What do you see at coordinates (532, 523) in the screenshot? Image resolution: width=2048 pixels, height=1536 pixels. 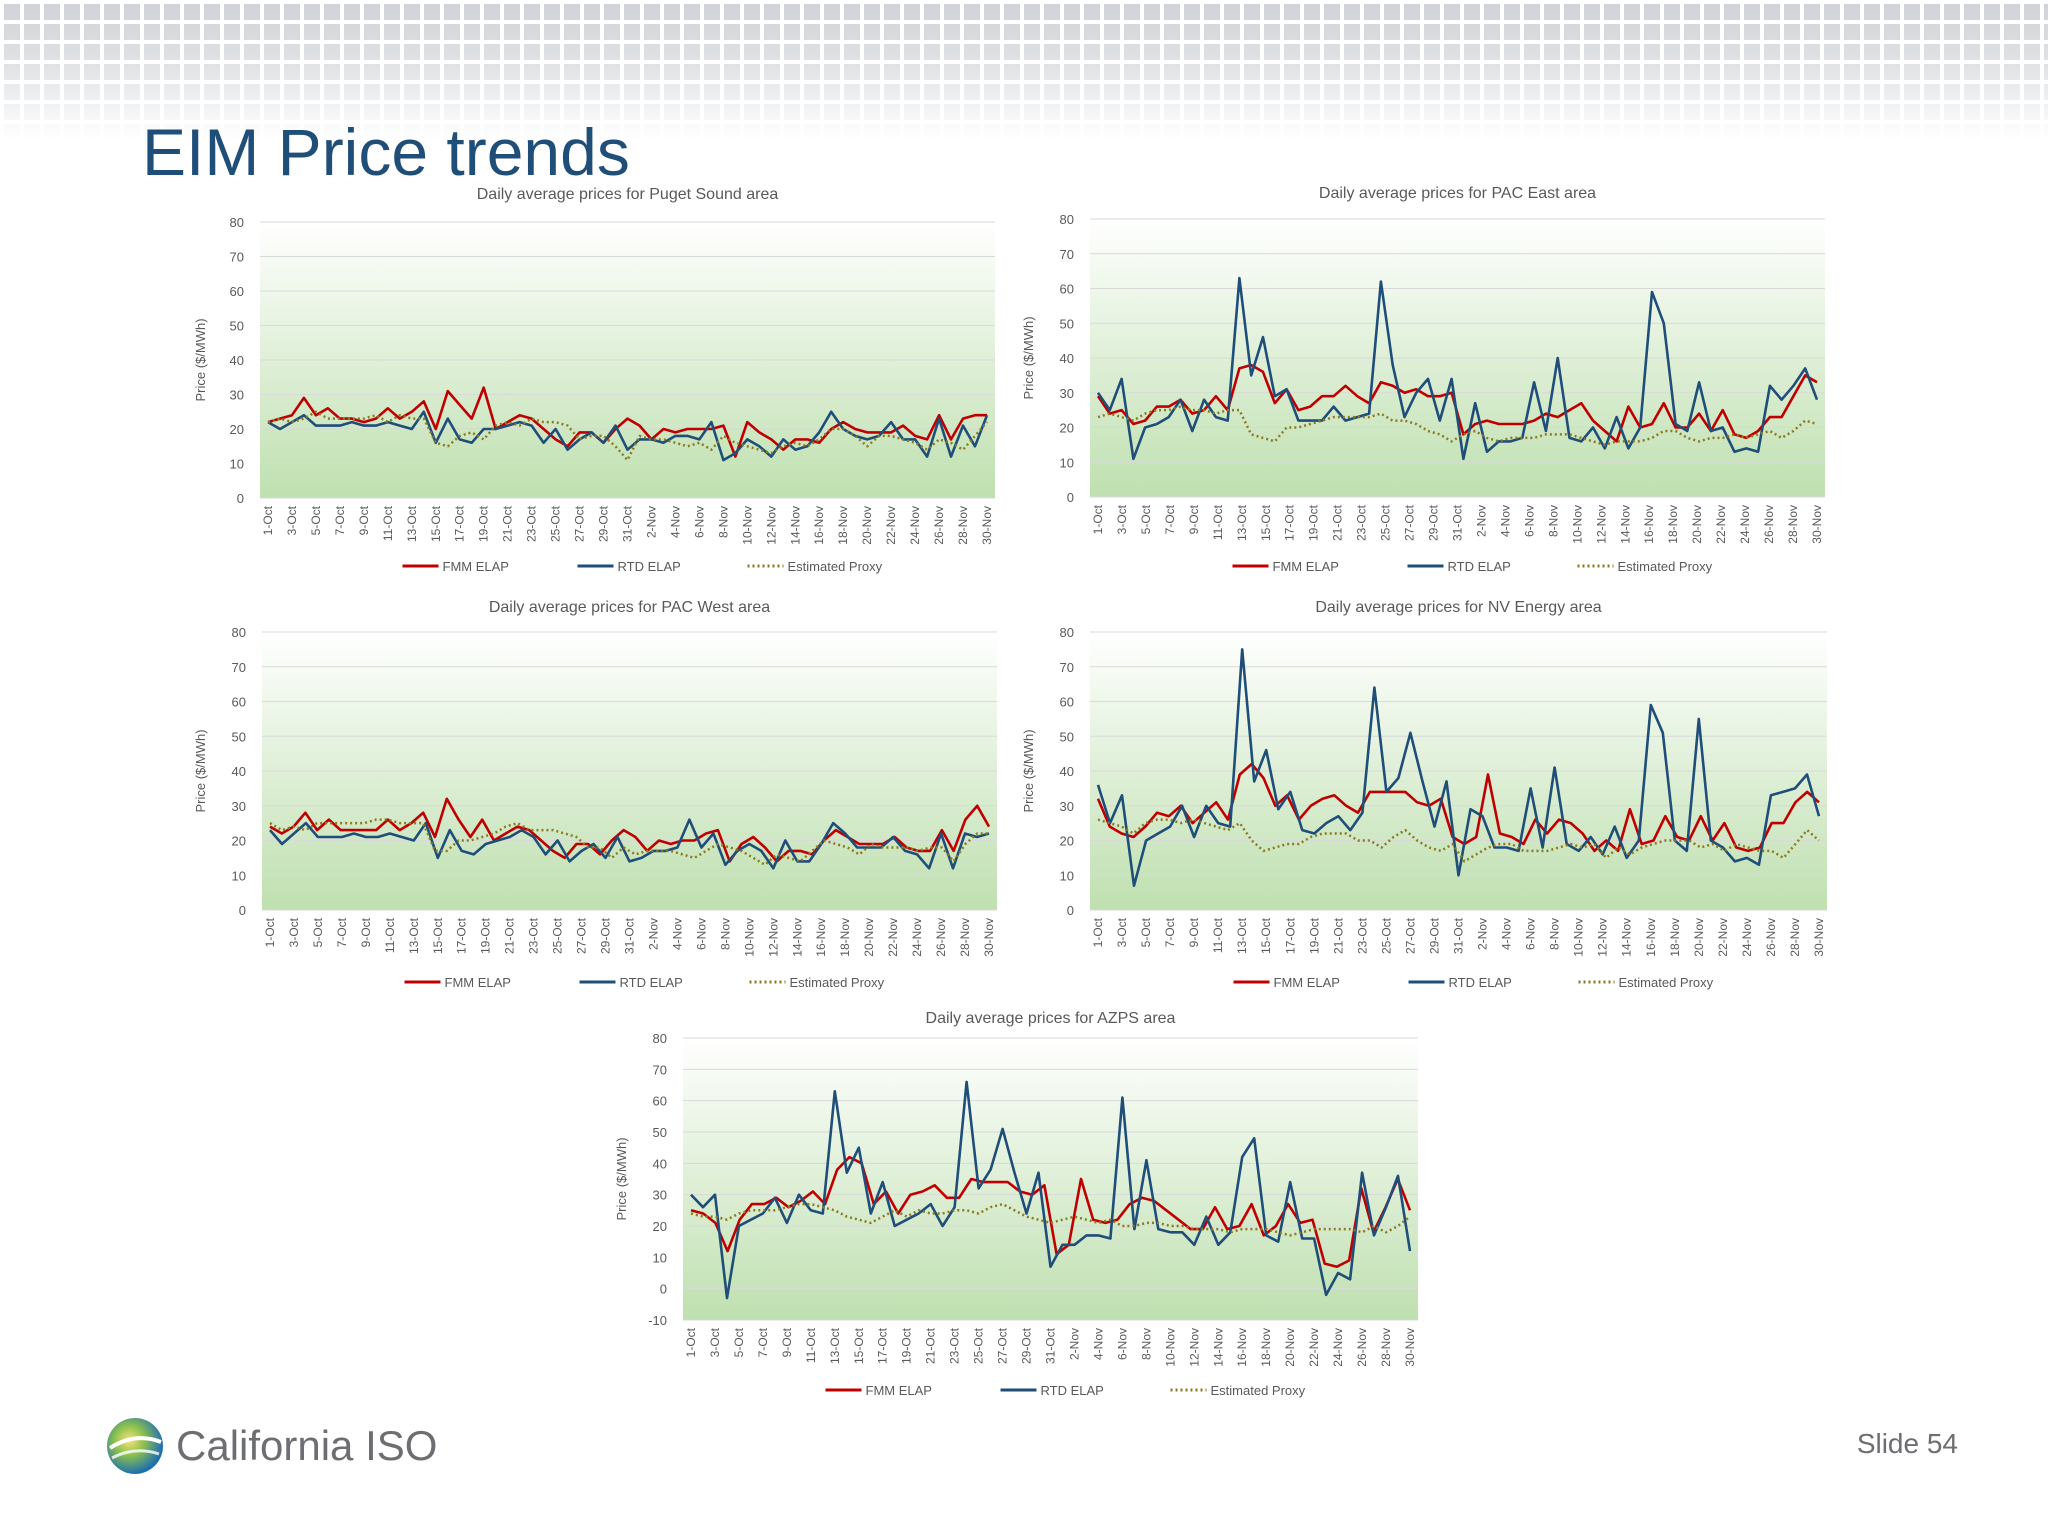 I see `x-tick-label: 23-Oct` at bounding box center [532, 523].